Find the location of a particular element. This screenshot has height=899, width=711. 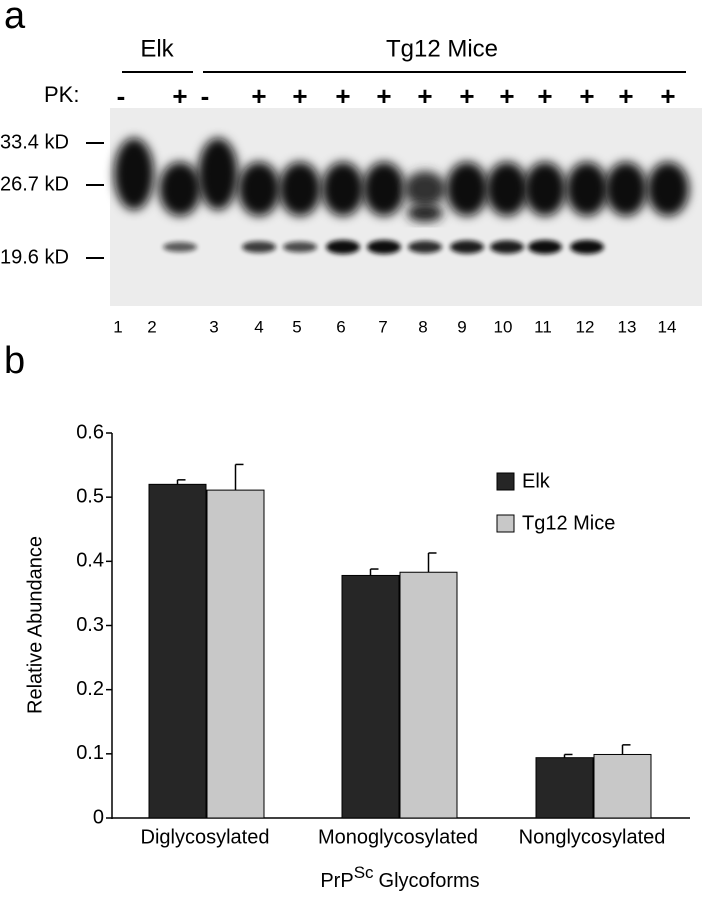

lane-number: 7 is located at coordinates (382, 326).